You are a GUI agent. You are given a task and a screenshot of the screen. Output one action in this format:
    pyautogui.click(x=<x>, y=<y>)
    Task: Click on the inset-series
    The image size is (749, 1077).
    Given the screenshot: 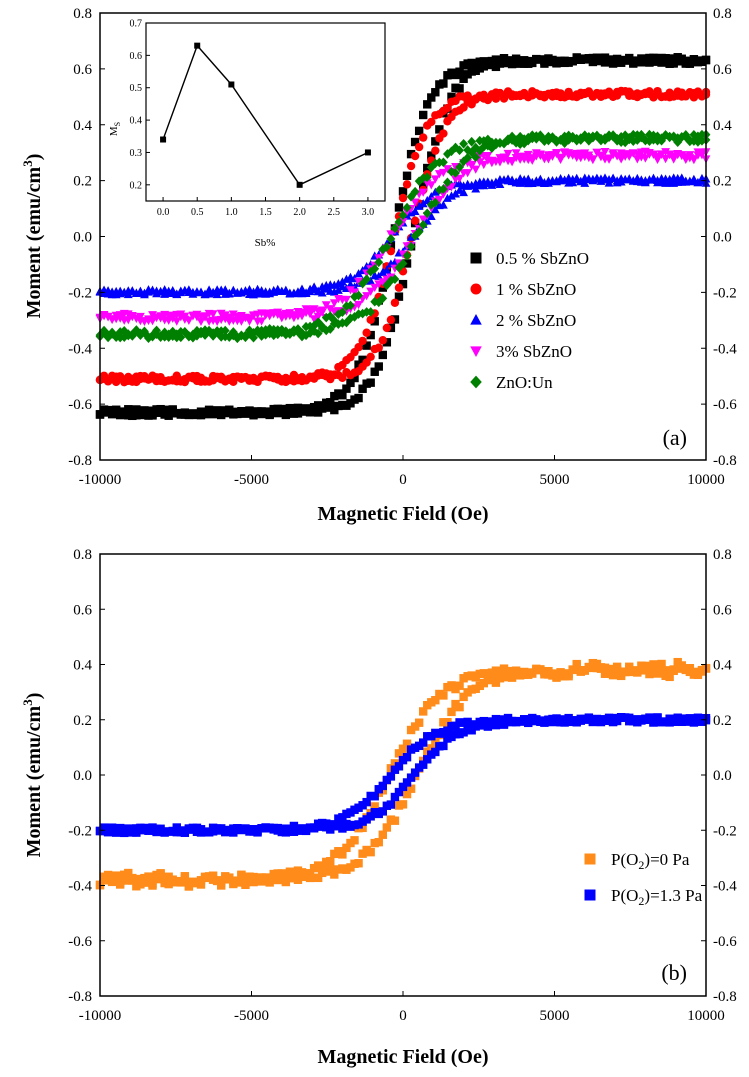 What is the action you would take?
    pyautogui.click(x=265, y=115)
    